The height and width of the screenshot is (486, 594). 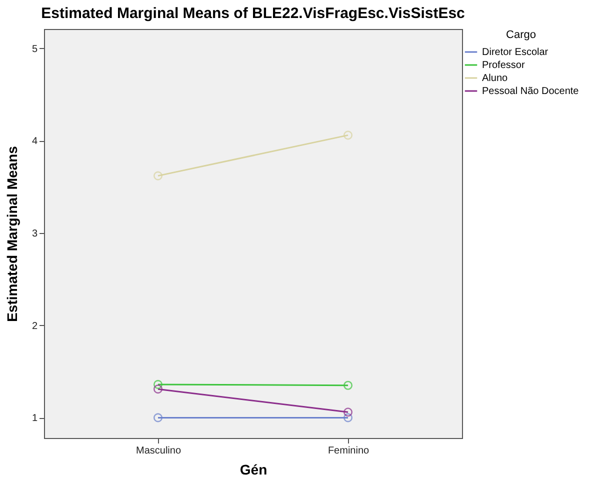 I want to click on legend-title: Cargo, so click(x=521, y=35).